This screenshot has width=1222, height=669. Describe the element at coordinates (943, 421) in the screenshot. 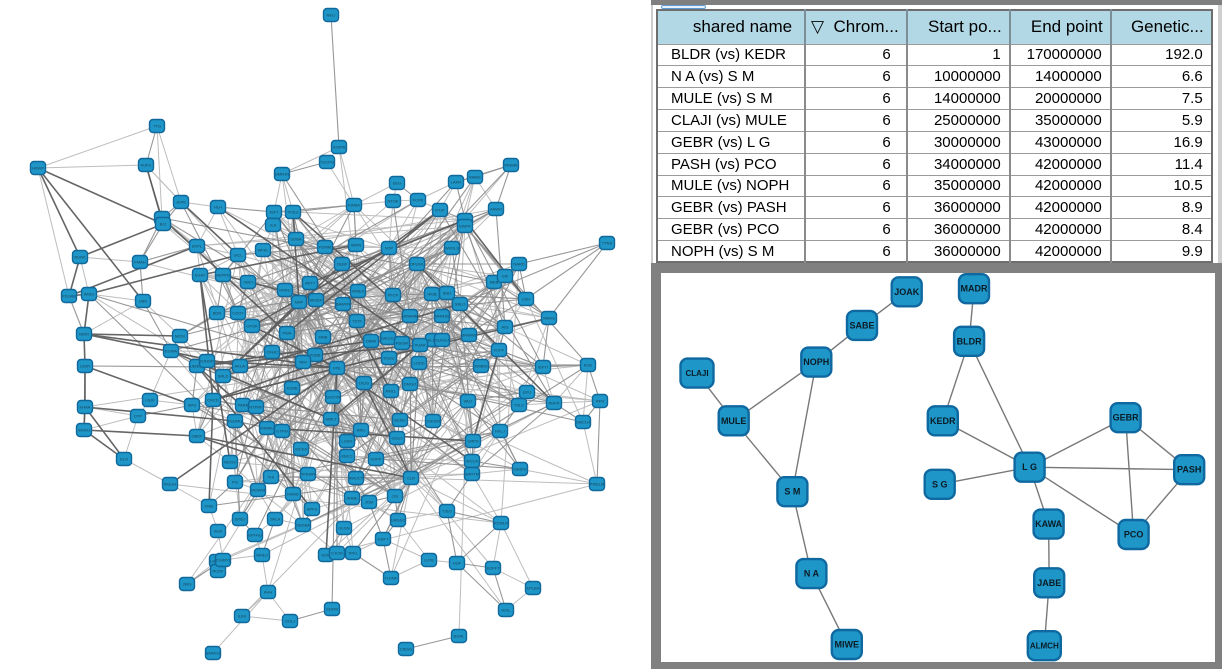

I see `svg-text: KEDR` at that location.